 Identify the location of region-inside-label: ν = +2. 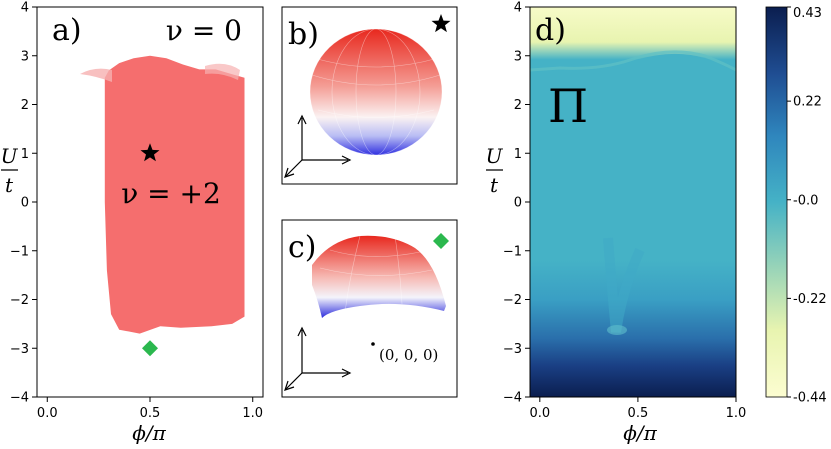
(171, 193).